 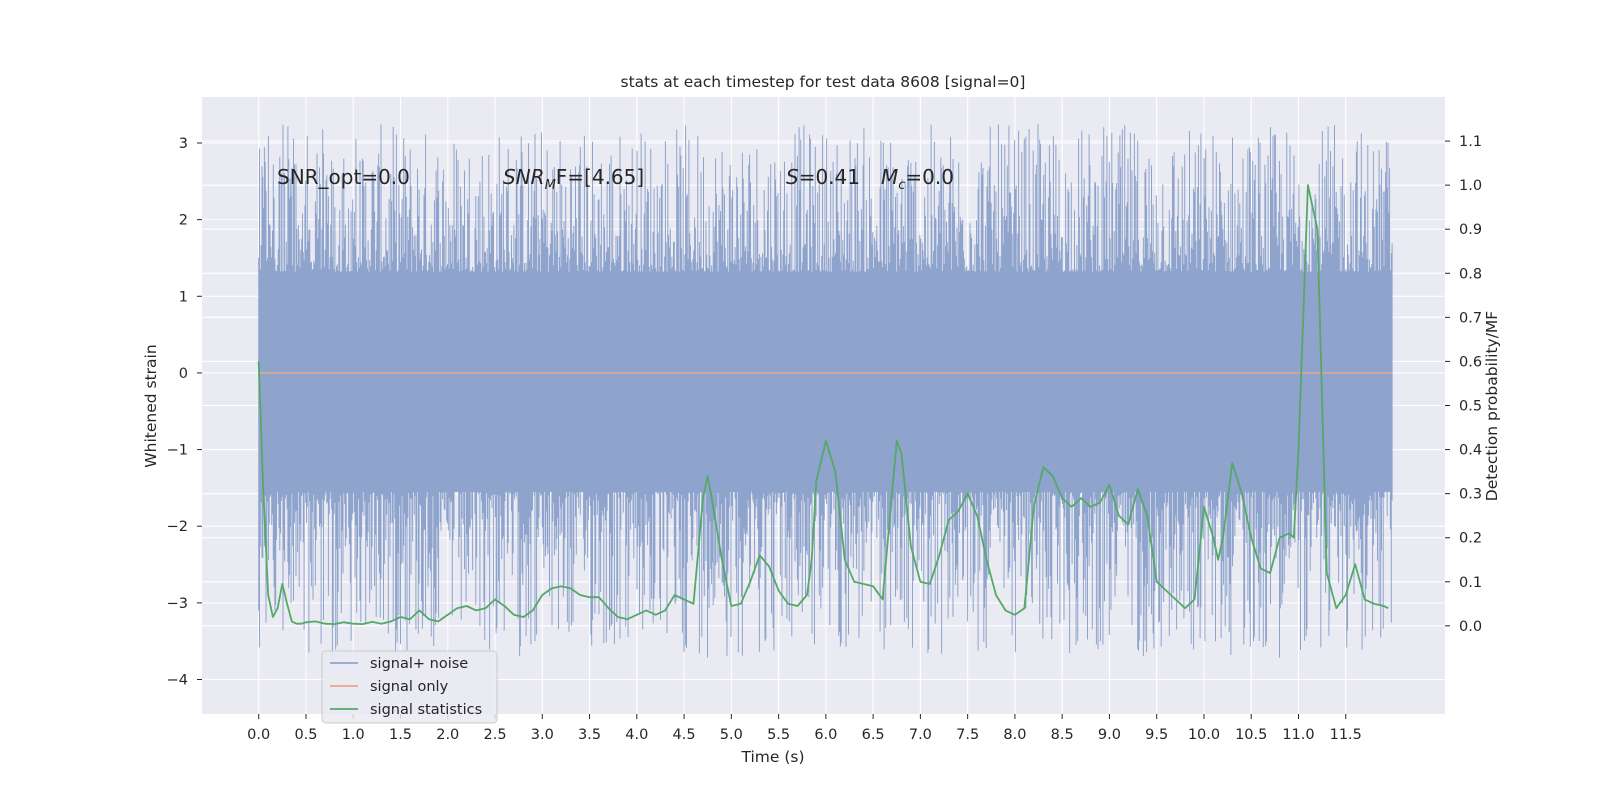 What do you see at coordinates (426, 710) in the screenshot?
I see `legend-label-signal-statistics: signal statistics` at bounding box center [426, 710].